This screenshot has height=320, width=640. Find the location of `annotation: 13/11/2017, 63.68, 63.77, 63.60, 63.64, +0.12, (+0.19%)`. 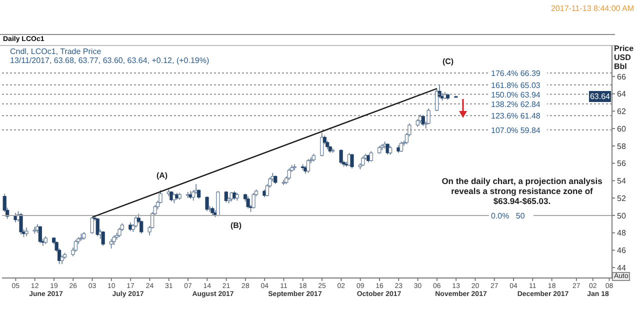

annotation: 13/11/2017, 63.68, 63.77, 63.60, 63.64, +0.12, (+0.19%) is located at coordinates (110, 60).